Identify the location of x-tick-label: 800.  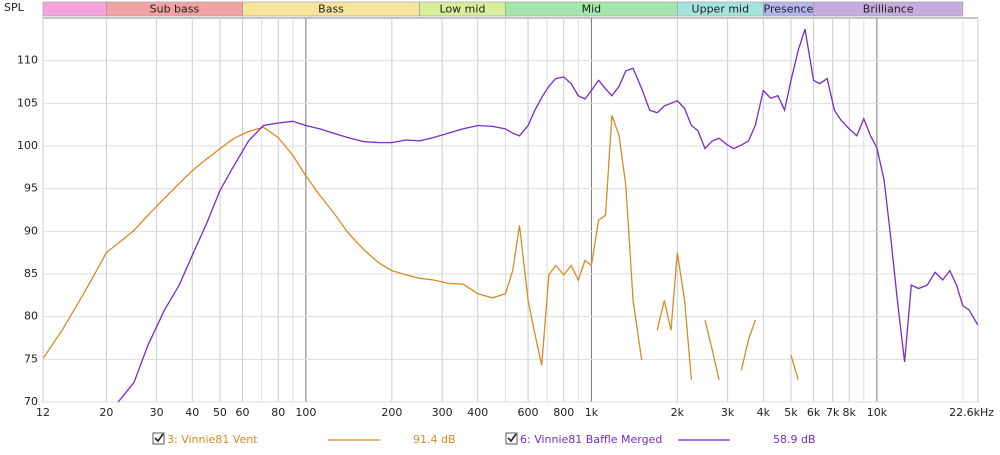
(563, 412).